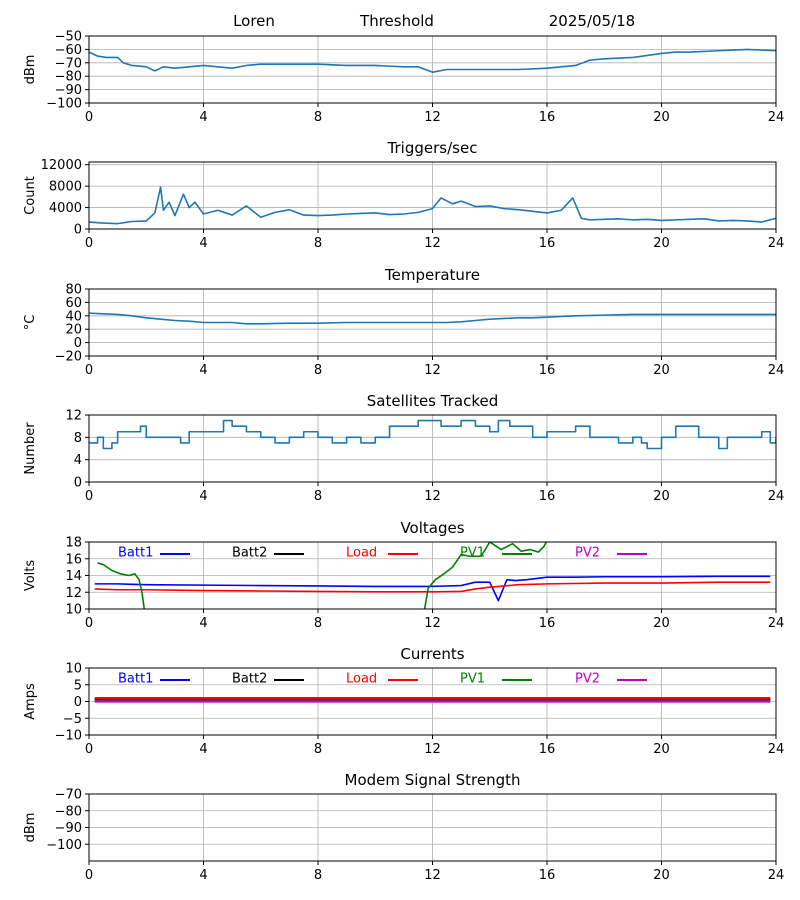 The width and height of the screenshot is (800, 900). What do you see at coordinates (30, 701) in the screenshot?
I see `y-axis-label: Amps` at bounding box center [30, 701].